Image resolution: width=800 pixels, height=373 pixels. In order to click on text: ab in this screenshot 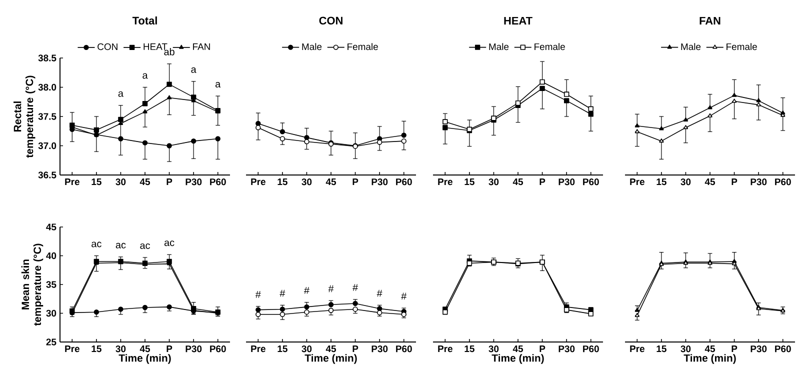, I will do `click(169, 52)`.